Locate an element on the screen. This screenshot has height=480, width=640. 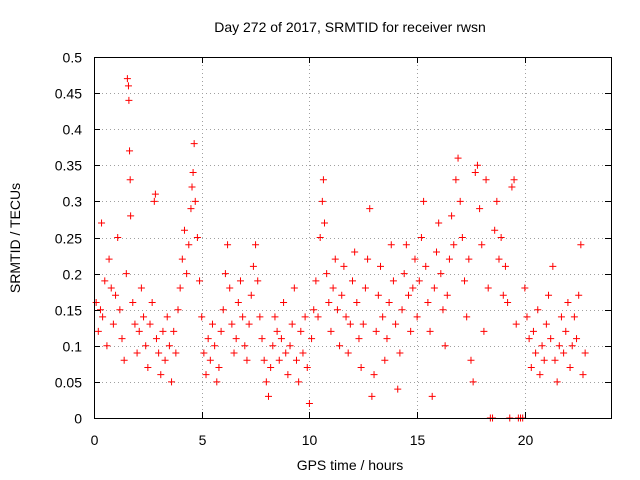
y-tick-label: 0.5 is located at coordinates (73, 58).